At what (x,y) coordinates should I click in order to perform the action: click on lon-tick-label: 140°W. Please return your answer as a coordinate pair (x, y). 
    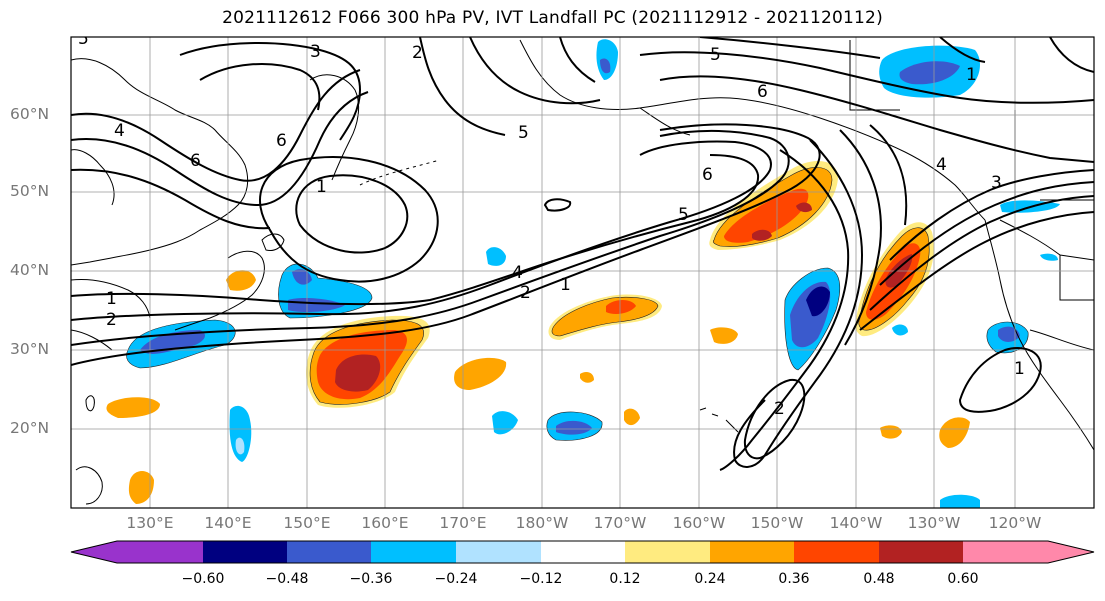
    Looking at the image, I should click on (856, 523).